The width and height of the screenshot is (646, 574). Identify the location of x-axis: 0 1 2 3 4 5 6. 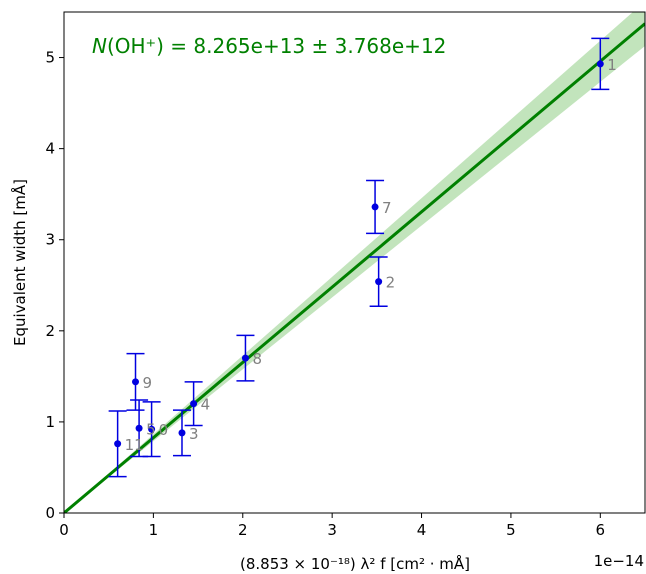
(332, 526).